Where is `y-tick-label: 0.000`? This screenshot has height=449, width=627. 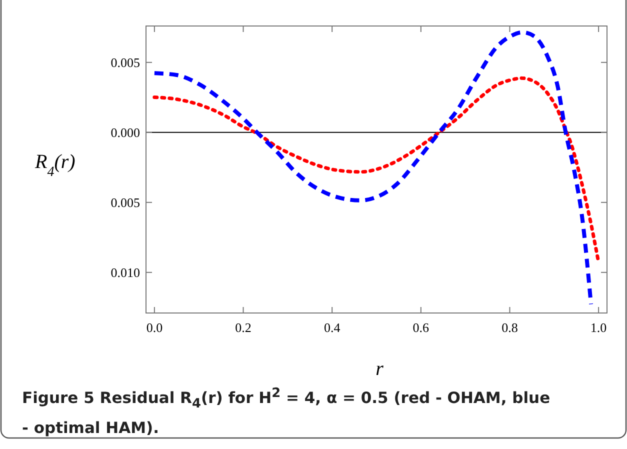
y-tick-label: 0.000 is located at coordinates (125, 132).